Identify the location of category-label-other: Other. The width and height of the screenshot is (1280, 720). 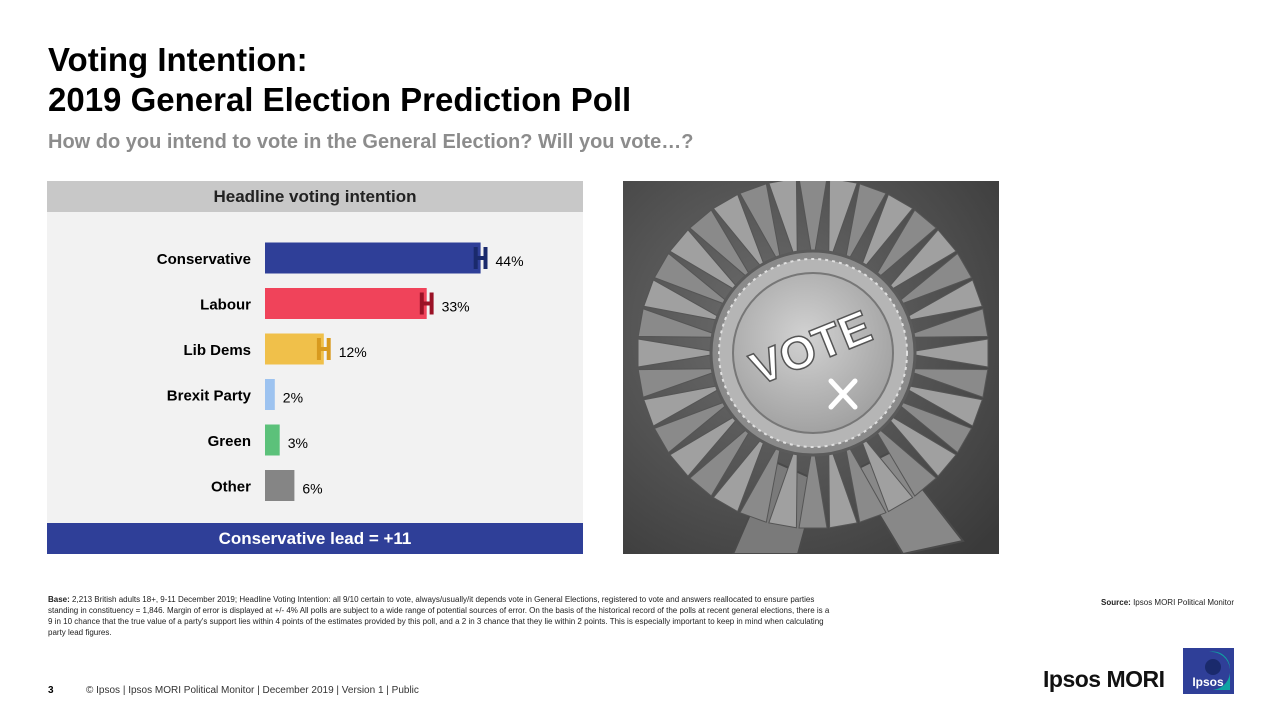
(231, 487).